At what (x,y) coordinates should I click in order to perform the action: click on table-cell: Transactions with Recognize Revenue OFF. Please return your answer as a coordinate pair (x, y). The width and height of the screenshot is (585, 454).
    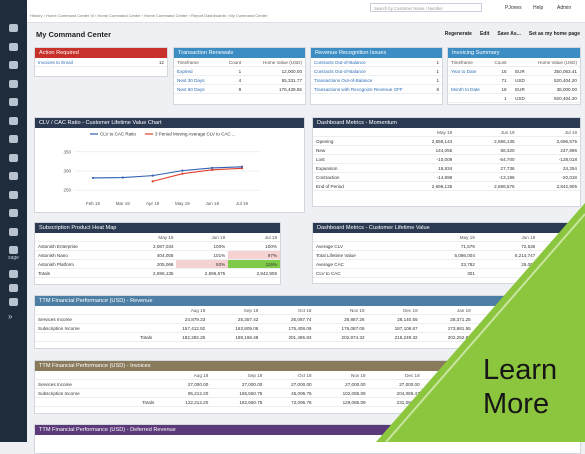
    Looking at the image, I should click on (371, 89).